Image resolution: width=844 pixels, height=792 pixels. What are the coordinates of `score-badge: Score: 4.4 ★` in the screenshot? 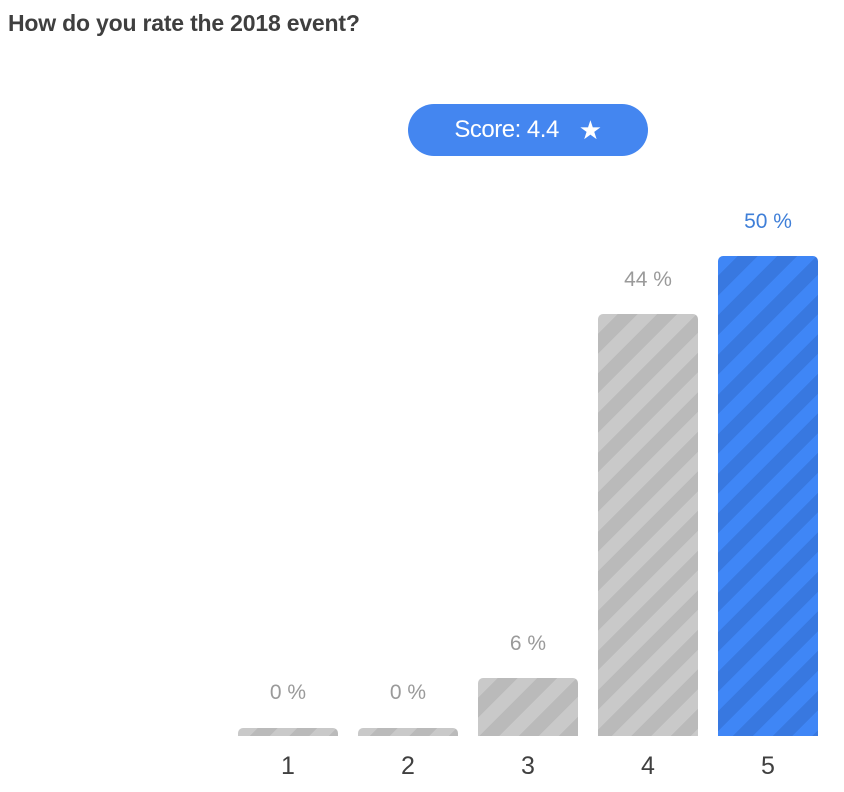 It's located at (528, 130).